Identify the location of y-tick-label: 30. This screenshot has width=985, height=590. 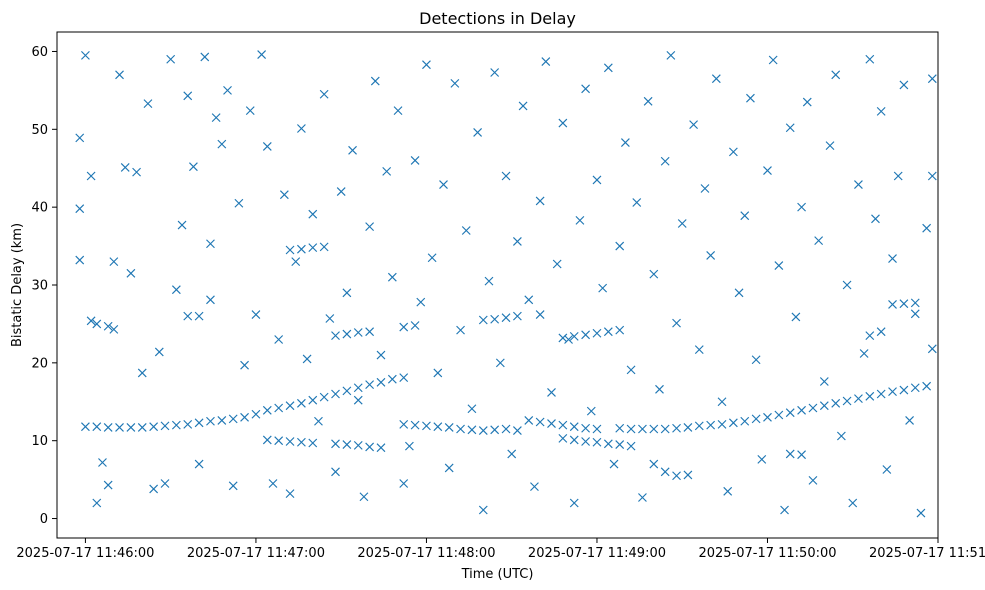
(39, 286).